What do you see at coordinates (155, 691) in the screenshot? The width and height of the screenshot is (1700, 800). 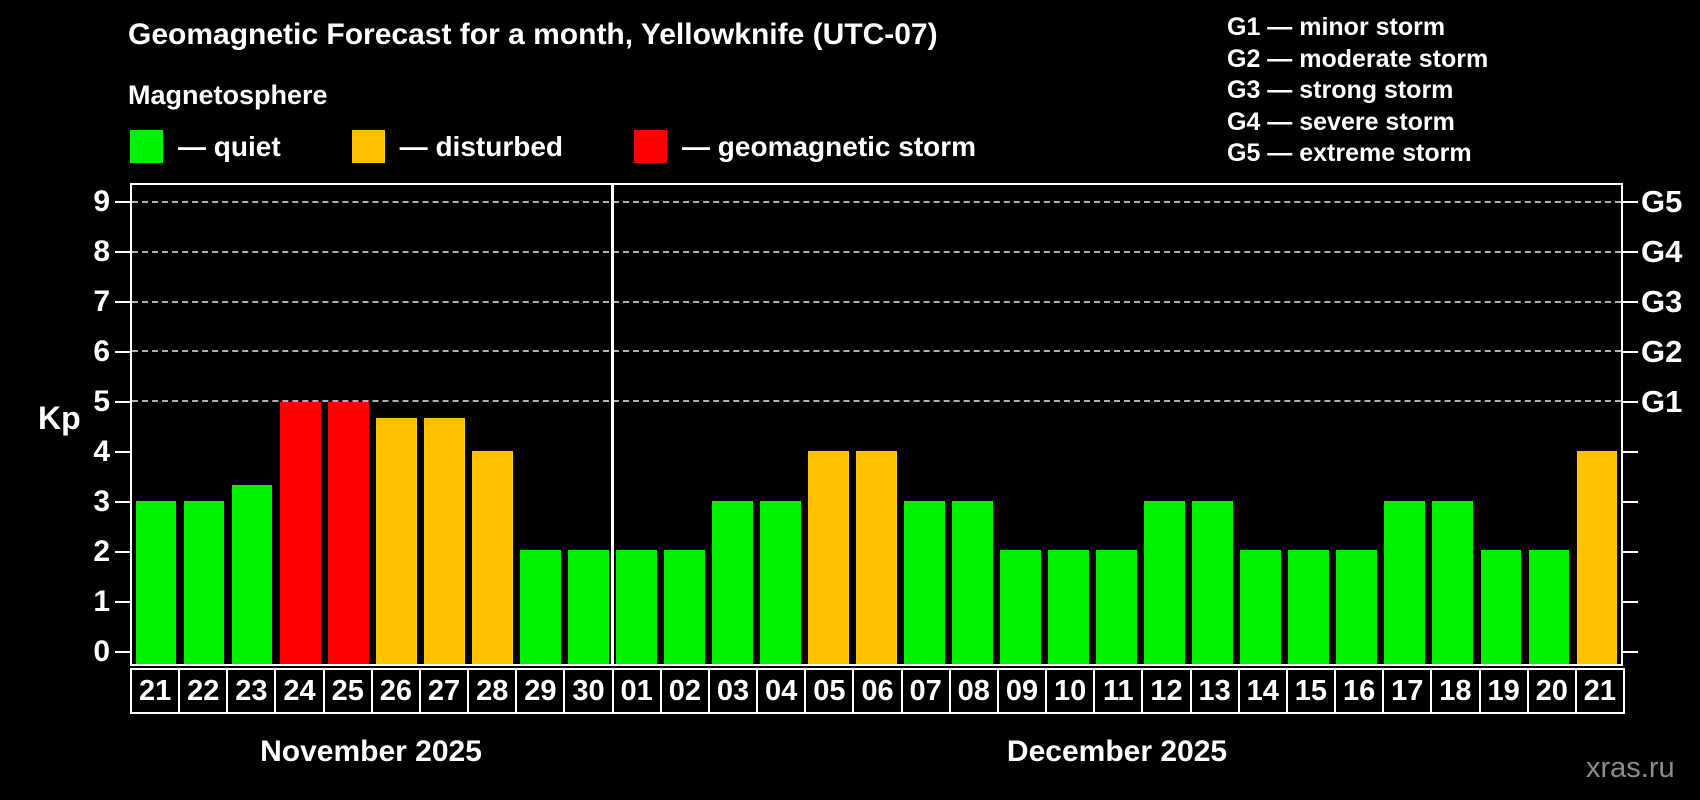 I see `day-label-21: 21` at bounding box center [155, 691].